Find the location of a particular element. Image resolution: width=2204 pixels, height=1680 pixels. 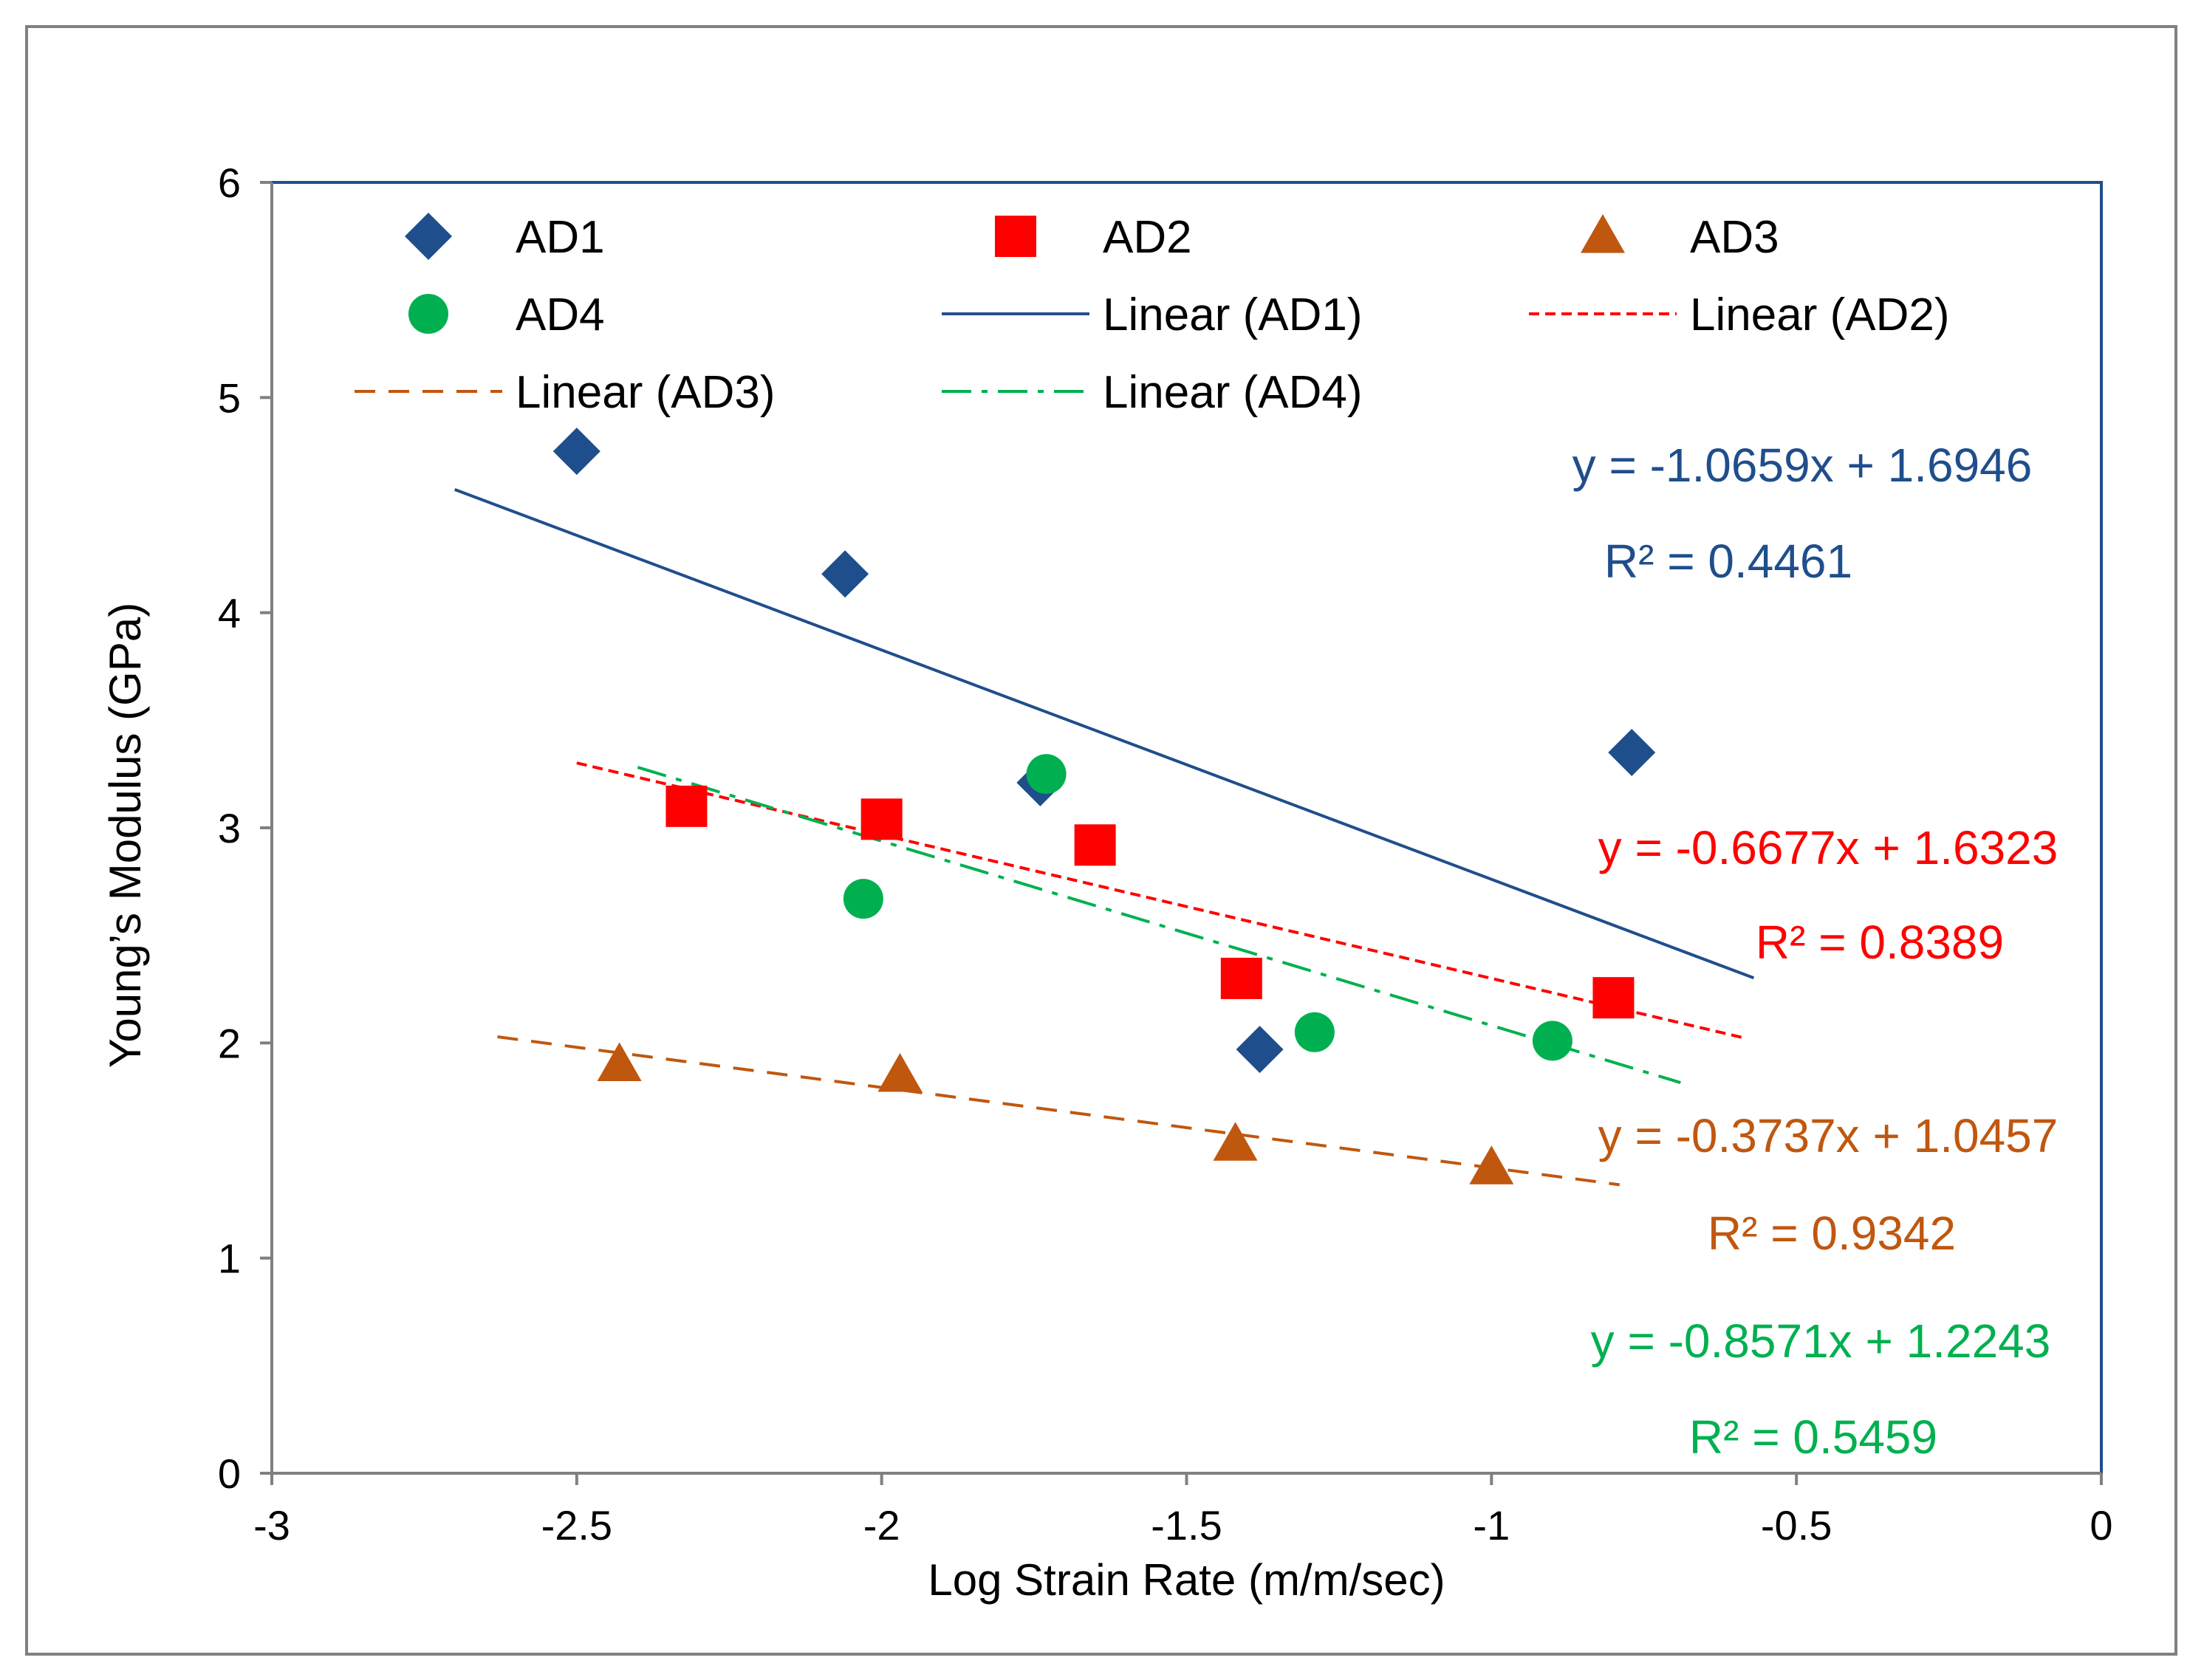

trendline-equation: y = -0.6677x + 1.6323 is located at coordinates (1828, 847).